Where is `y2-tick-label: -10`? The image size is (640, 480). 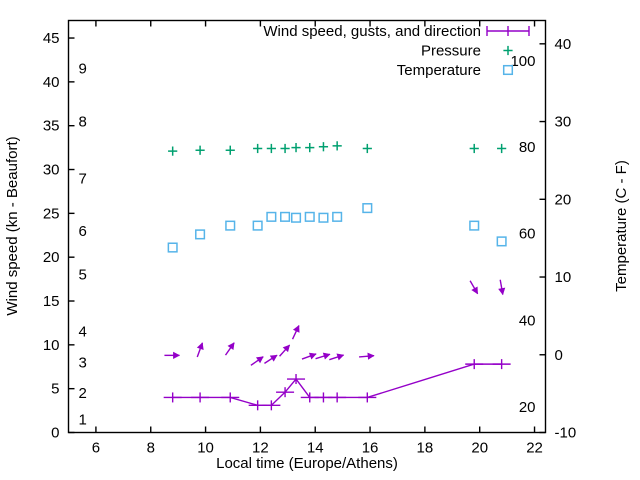 y2-tick-label: -10 is located at coordinates (566, 433).